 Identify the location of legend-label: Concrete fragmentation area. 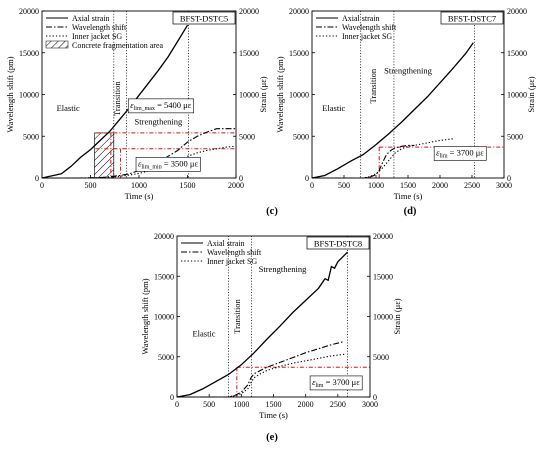
(118, 45).